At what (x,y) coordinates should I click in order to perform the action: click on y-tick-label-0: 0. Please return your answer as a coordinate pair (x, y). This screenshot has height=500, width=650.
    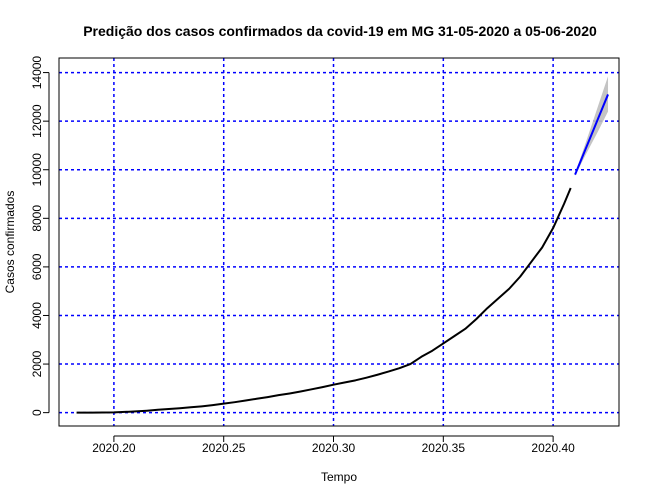
    Looking at the image, I should click on (37, 412).